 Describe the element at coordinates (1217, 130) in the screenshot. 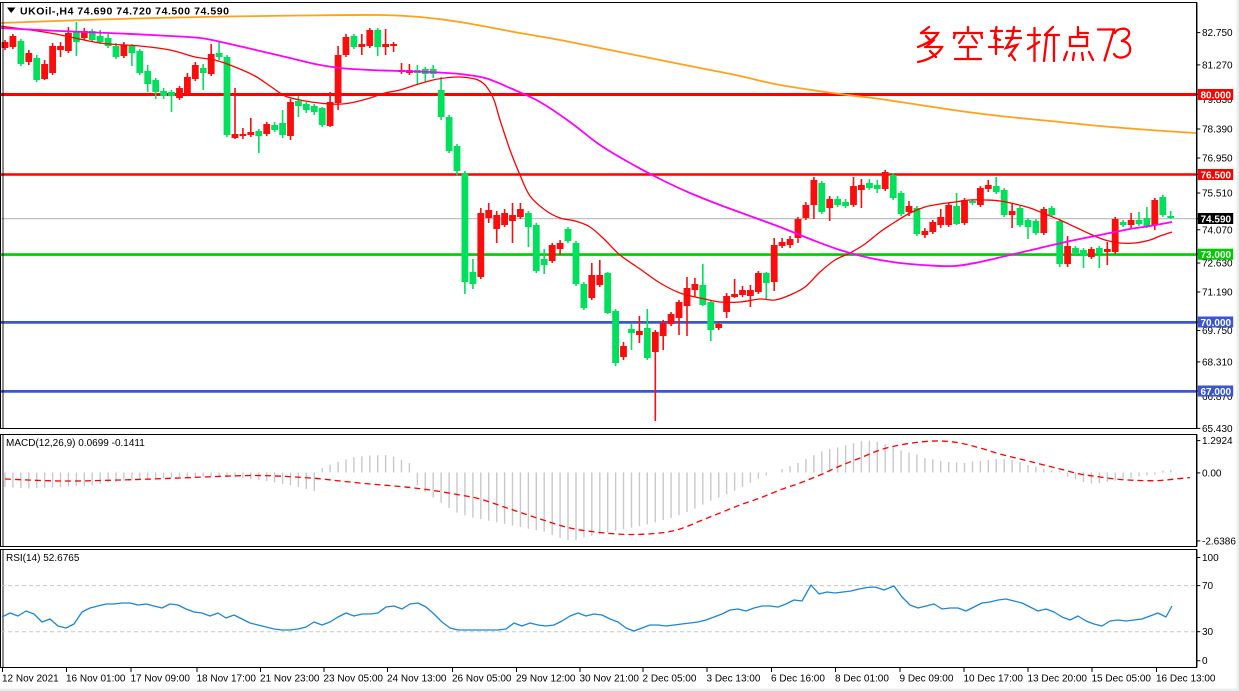

I see `svg-text: 78.390` at that location.